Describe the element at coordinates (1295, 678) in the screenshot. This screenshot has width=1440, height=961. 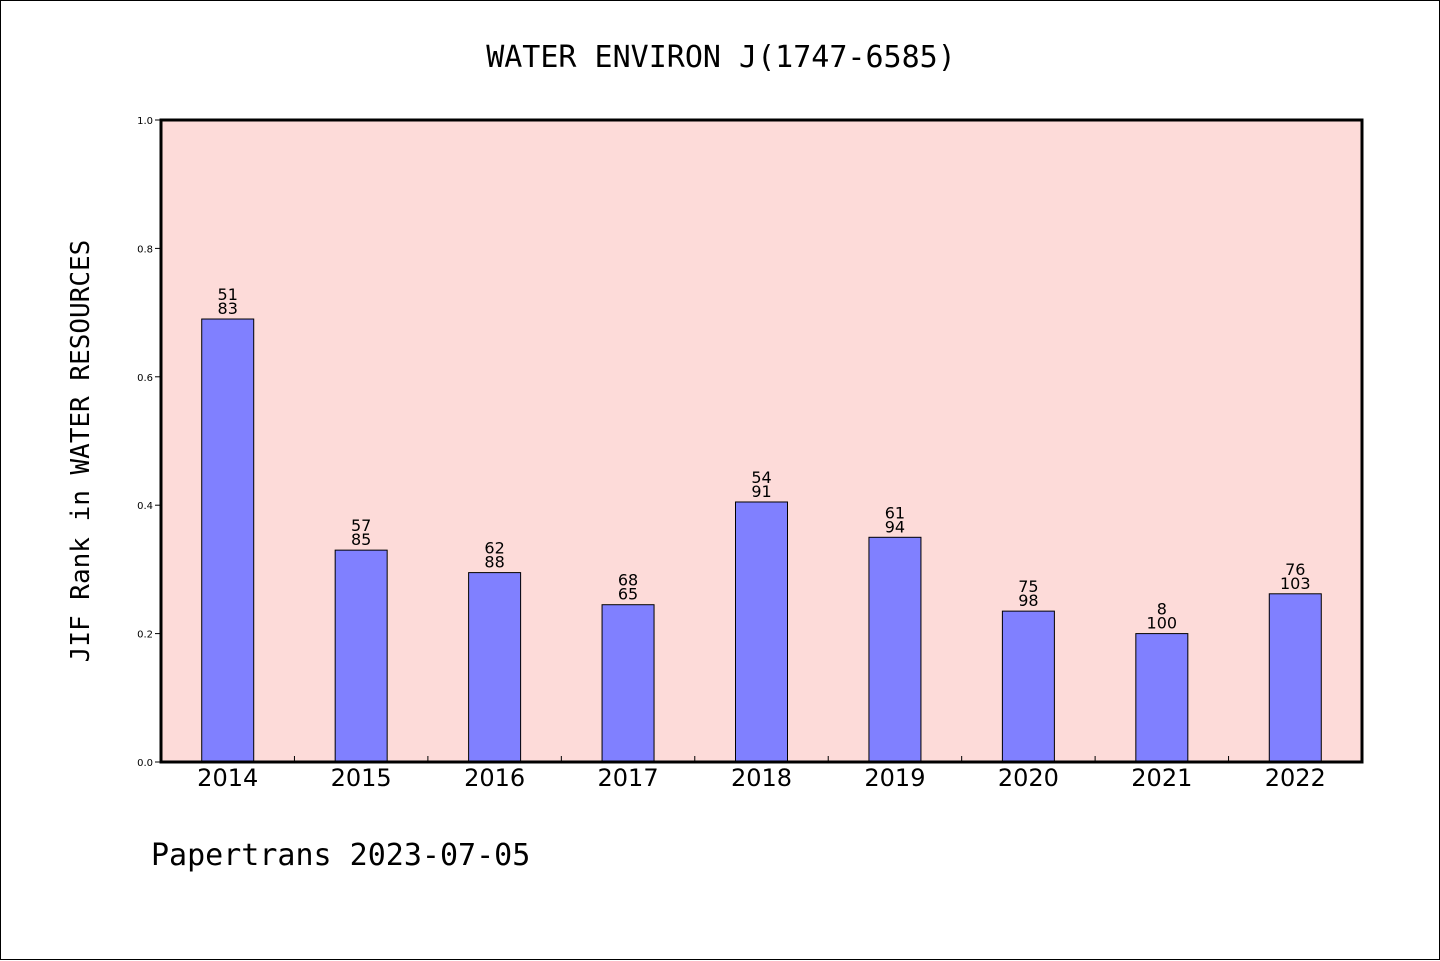
I see `bar-2022` at that location.